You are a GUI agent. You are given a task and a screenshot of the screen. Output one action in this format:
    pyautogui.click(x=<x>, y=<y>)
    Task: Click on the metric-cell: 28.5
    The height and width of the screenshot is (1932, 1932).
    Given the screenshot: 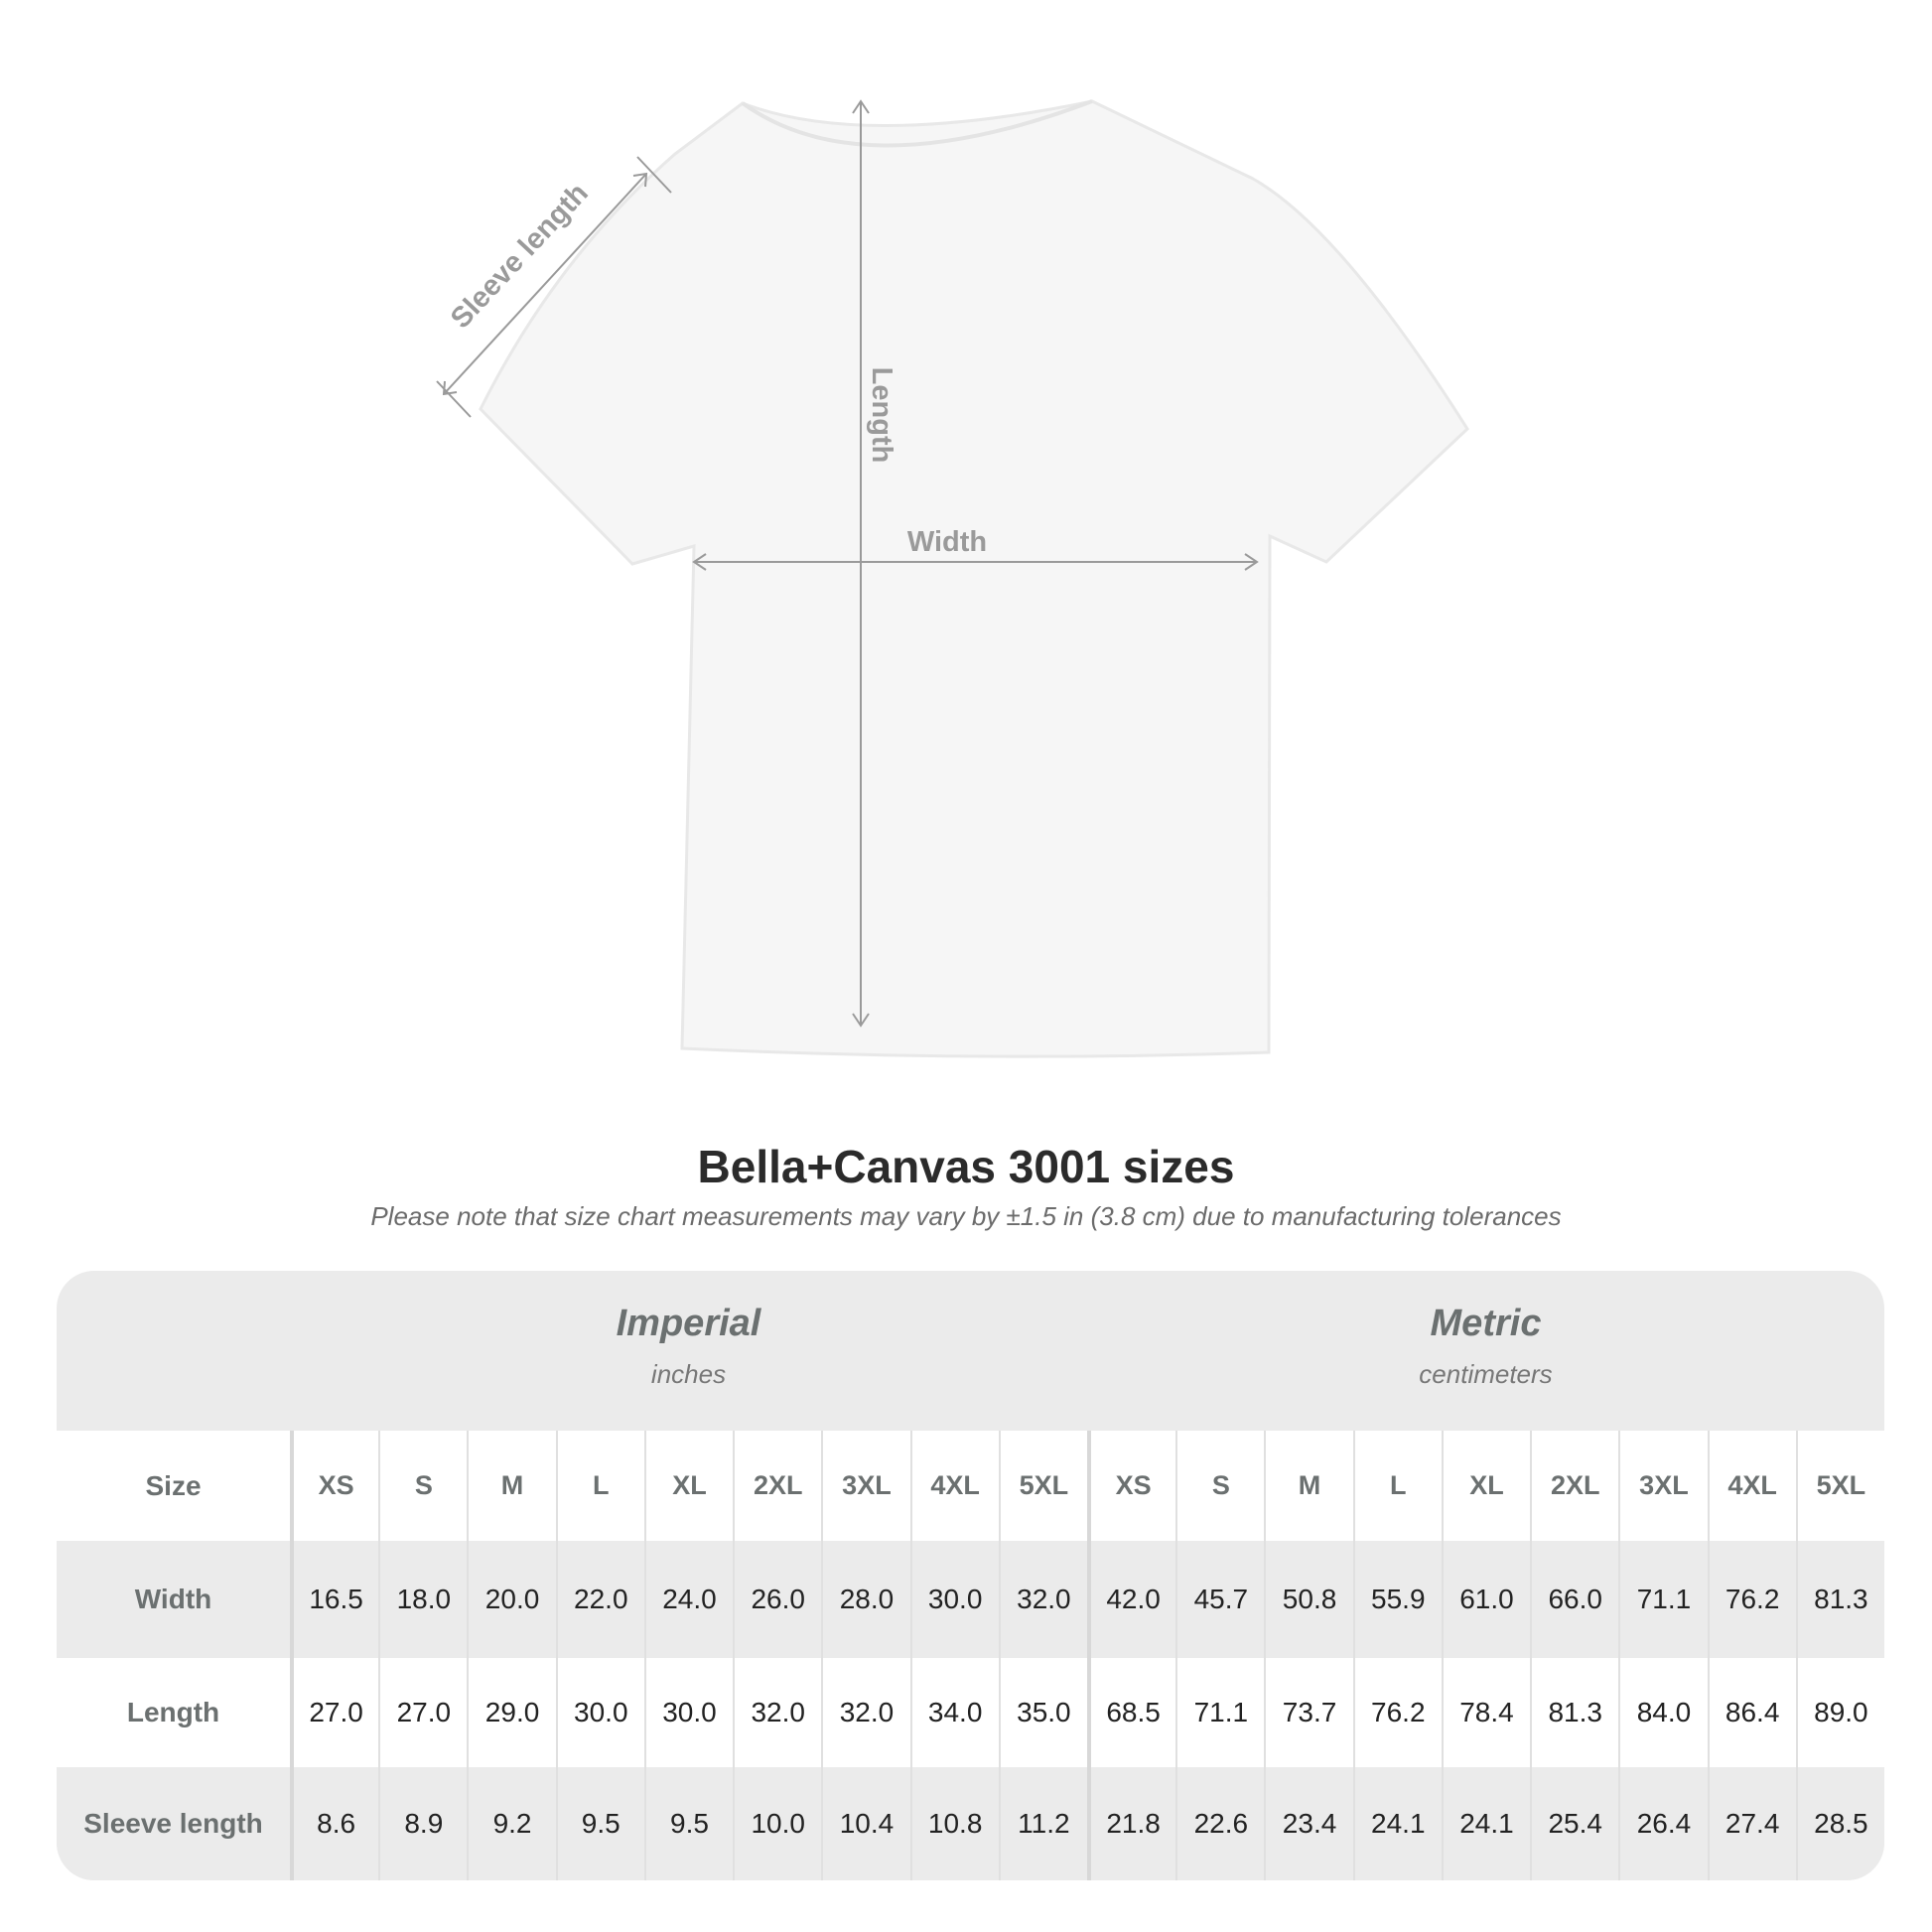 What is the action you would take?
    pyautogui.click(x=1839, y=1823)
    